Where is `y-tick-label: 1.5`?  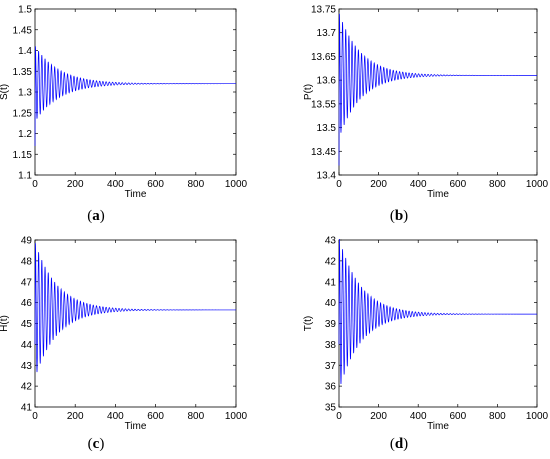
y-tick-label: 1.5 is located at coordinates (25, 10).